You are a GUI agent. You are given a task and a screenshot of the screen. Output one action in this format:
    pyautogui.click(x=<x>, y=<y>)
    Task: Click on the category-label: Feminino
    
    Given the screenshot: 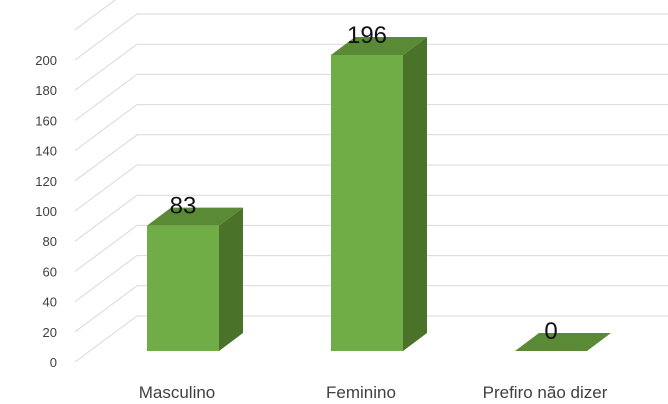 What is the action you would take?
    pyautogui.click(x=361, y=392)
    